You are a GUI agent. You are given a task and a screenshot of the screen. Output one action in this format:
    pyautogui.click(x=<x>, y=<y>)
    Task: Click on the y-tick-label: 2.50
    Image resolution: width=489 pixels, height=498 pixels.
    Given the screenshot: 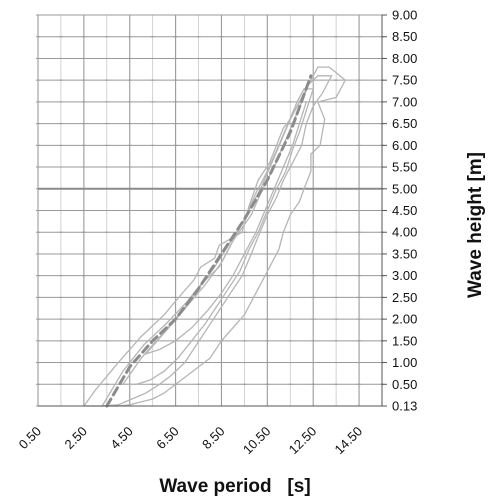 What is the action you would take?
    pyautogui.click(x=404, y=297)
    